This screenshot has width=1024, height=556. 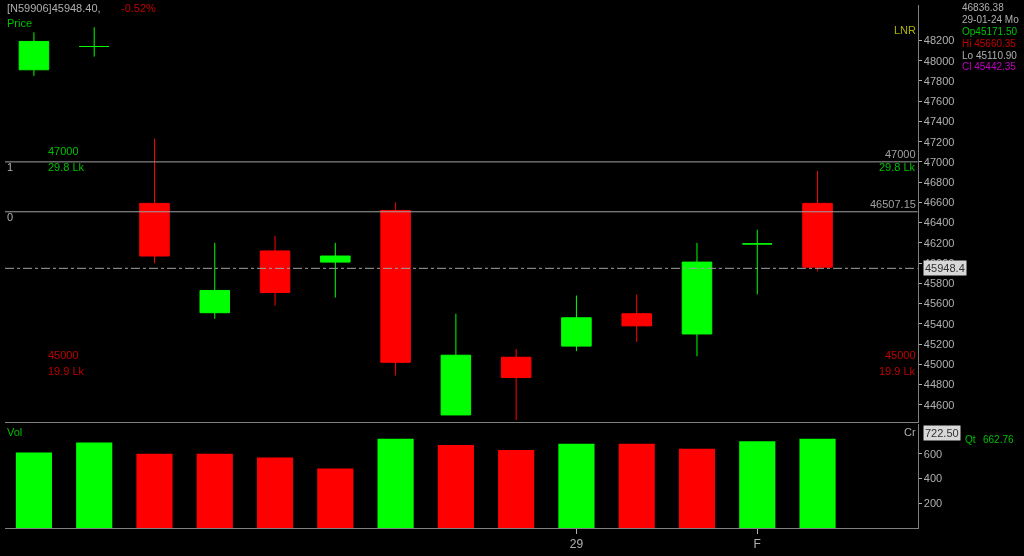 I want to click on x-tick-label: 29, so click(x=576, y=544).